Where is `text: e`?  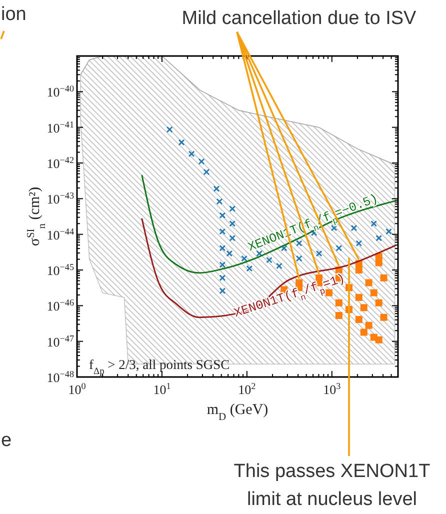
text: e is located at coordinates (6, 440).